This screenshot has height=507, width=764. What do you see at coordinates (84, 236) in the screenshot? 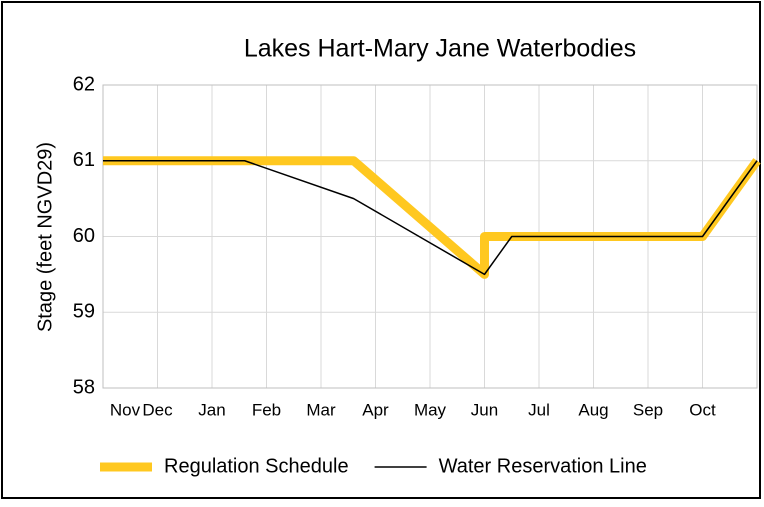
I see `y-tick-label: 60` at bounding box center [84, 236].